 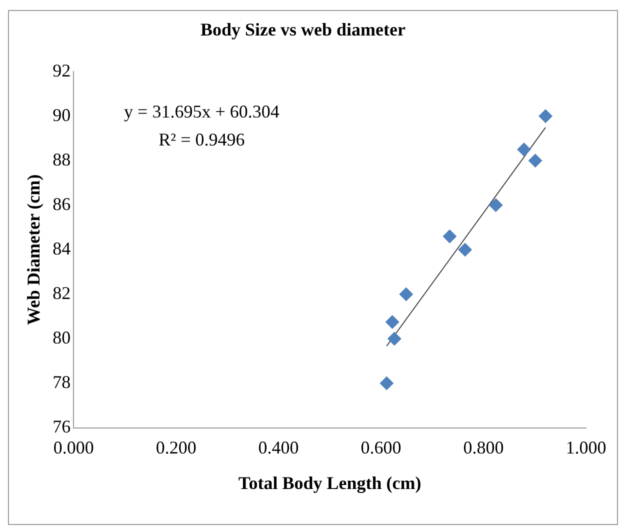 I want to click on y-tick-label: 78, so click(x=61, y=382).